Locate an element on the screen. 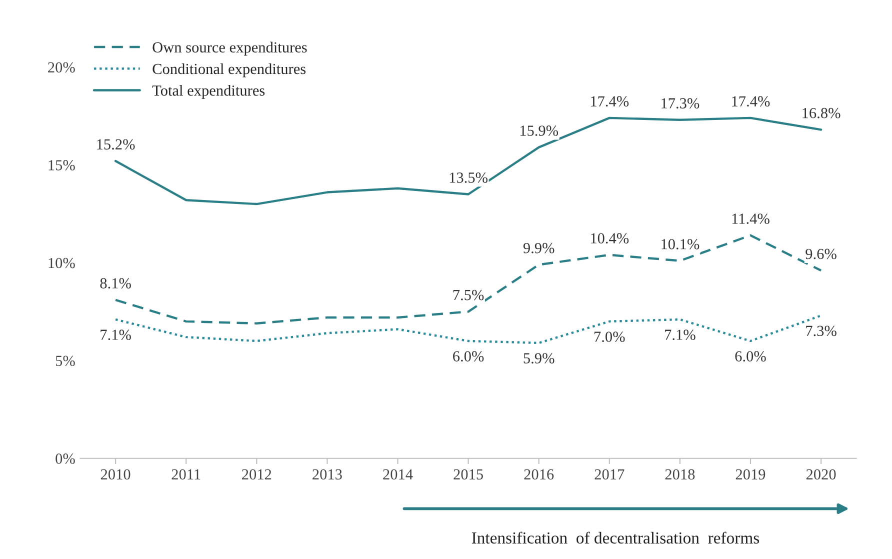 The image size is (892, 559). data-label: 10.4% is located at coordinates (610, 238).